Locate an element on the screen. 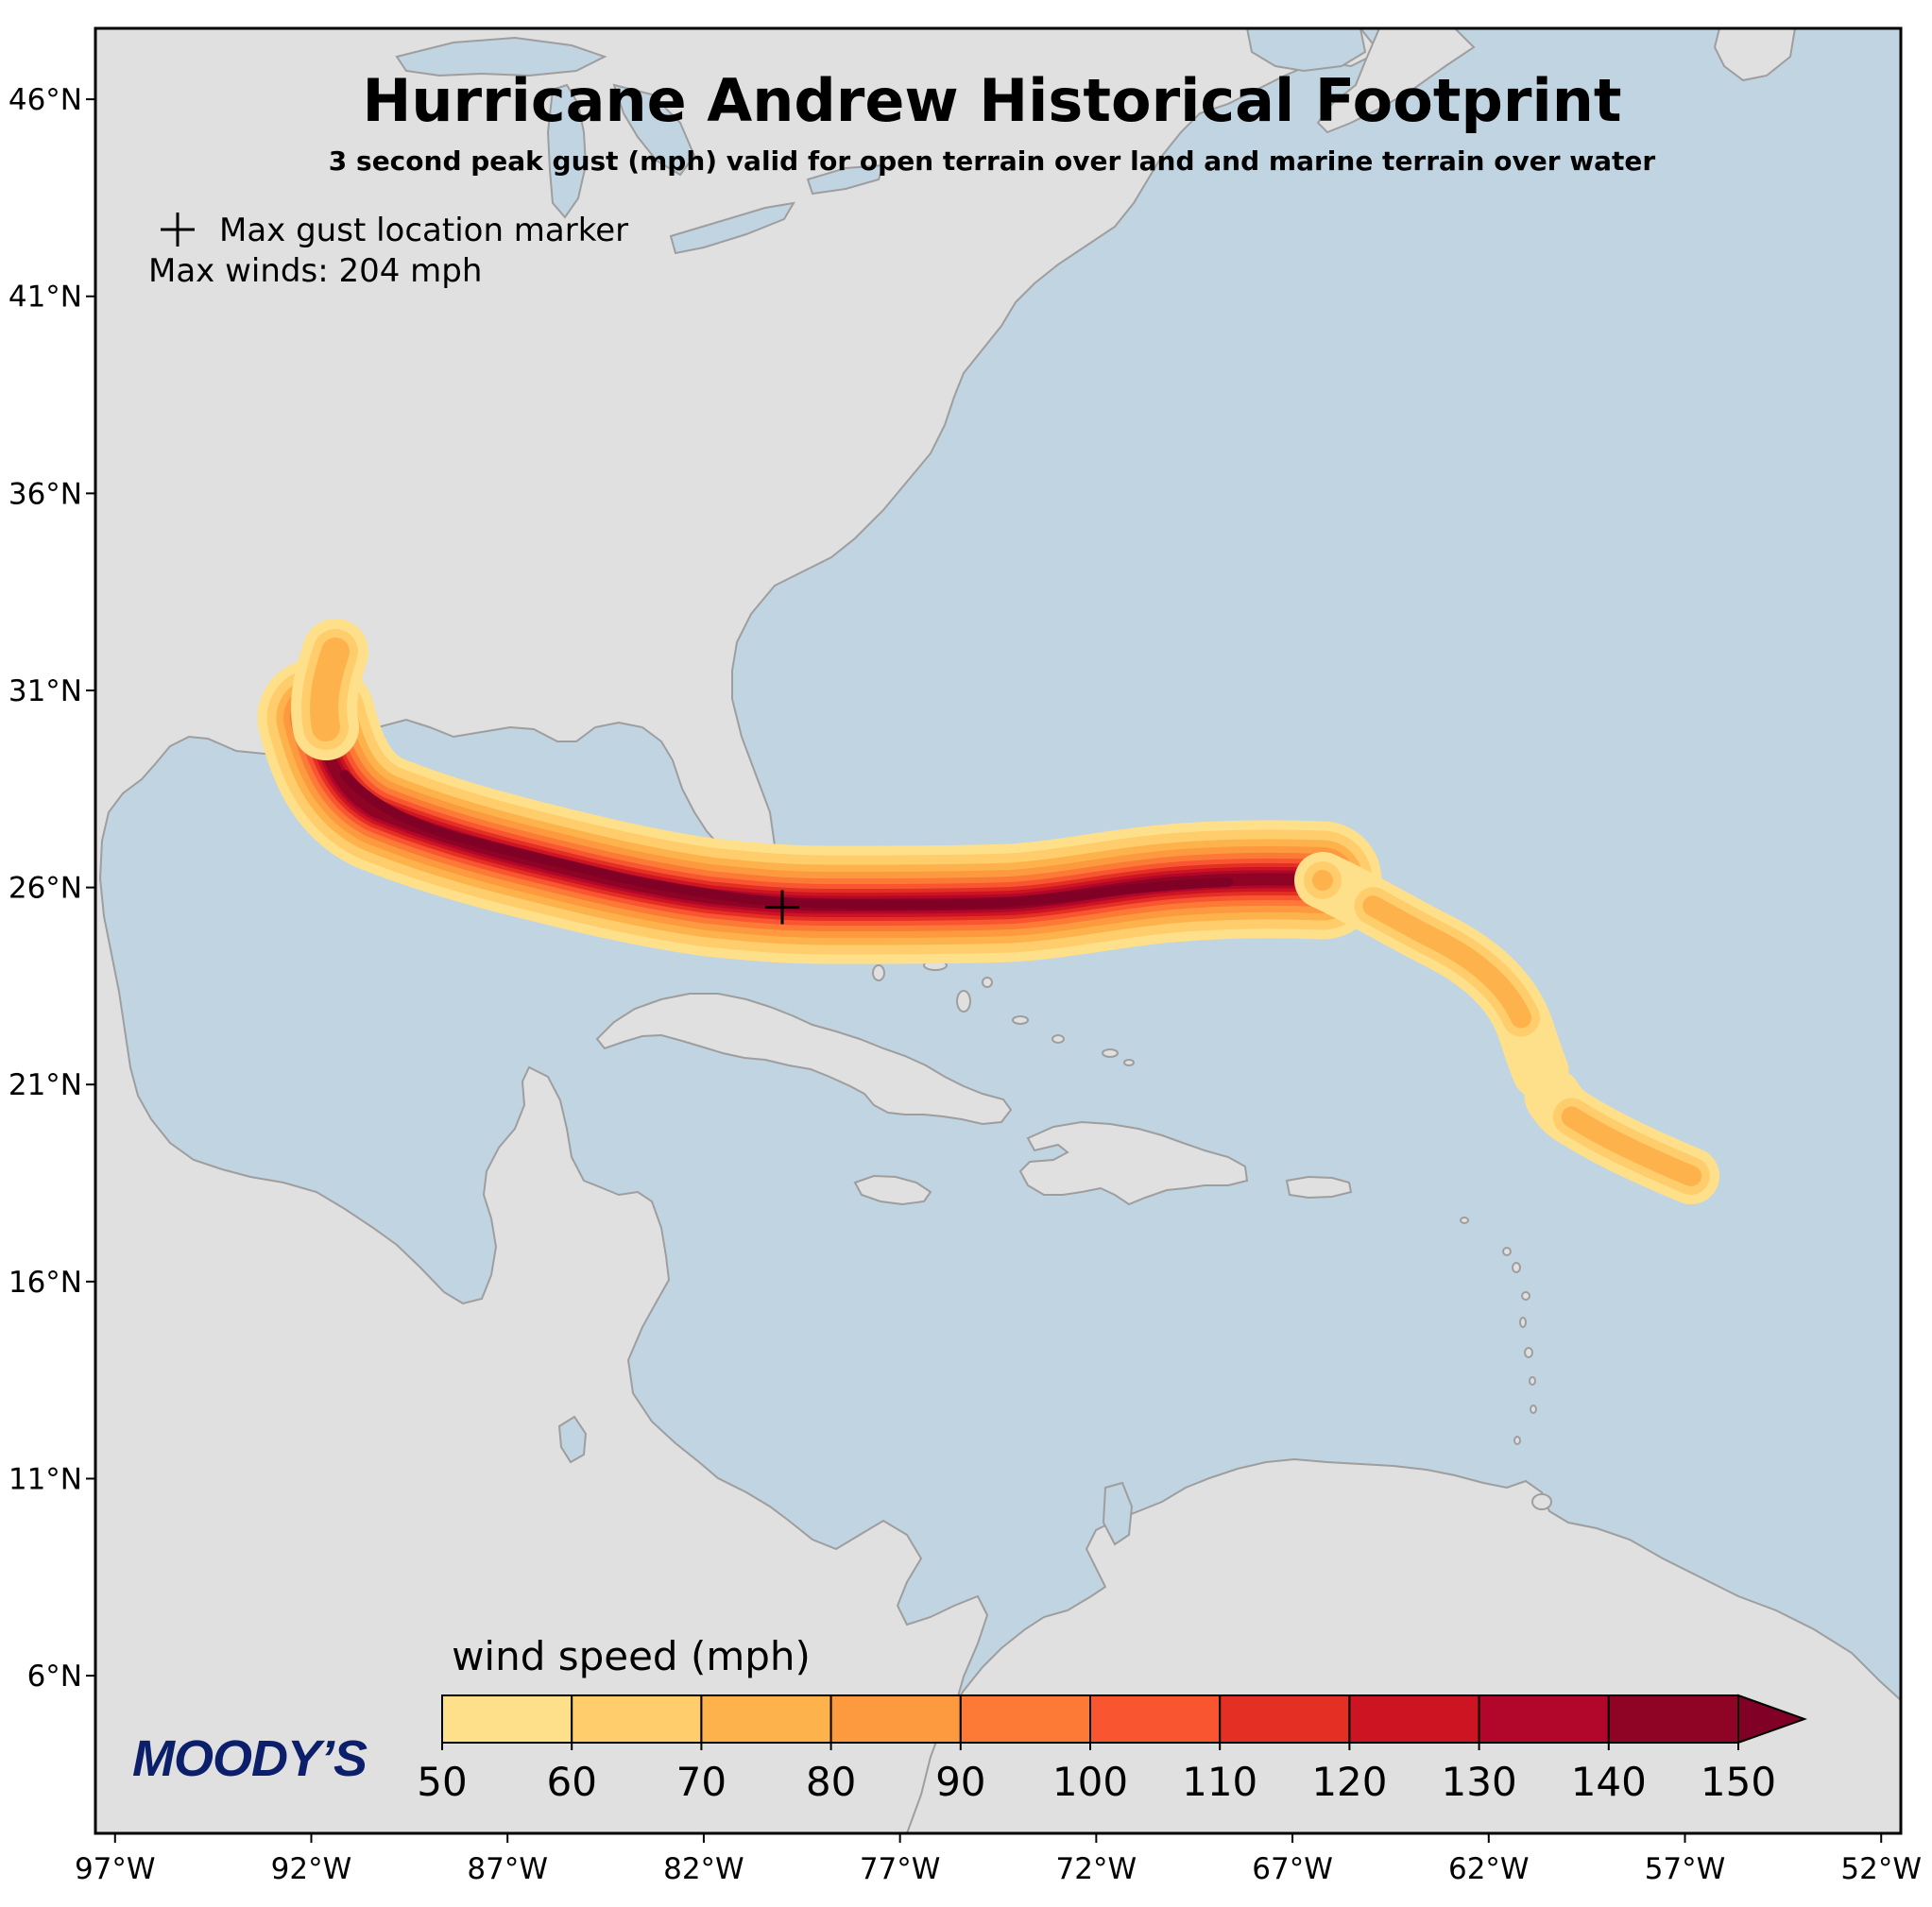  lake-nicaragua is located at coordinates (572, 1439).